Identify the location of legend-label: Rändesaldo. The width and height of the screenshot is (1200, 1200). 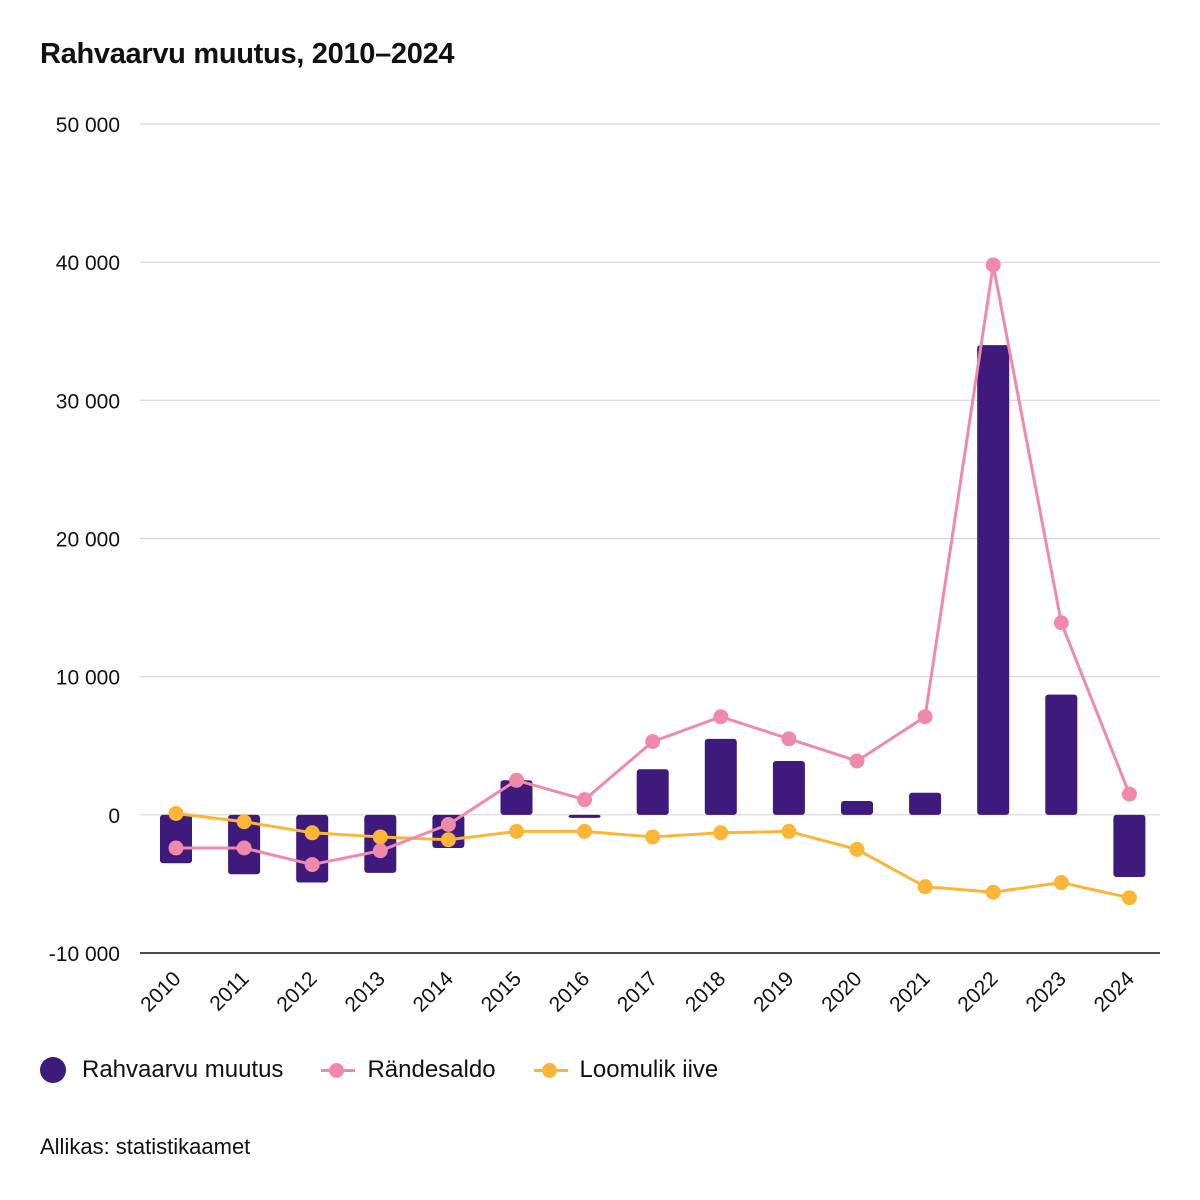
(431, 1069).